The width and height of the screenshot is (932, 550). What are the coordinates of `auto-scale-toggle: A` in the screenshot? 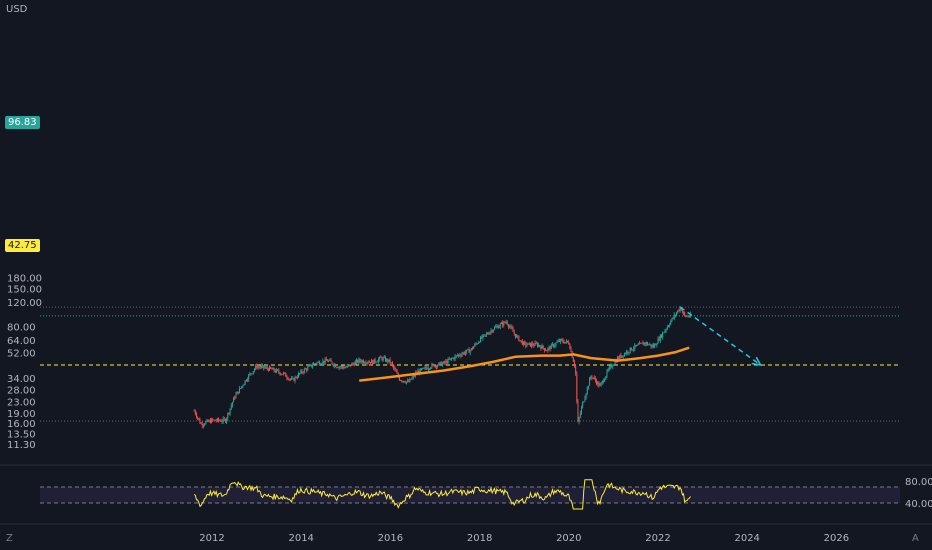 It's located at (915, 538).